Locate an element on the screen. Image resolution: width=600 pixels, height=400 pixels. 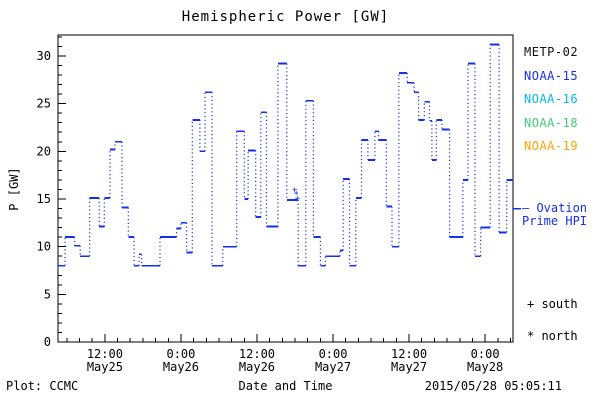
x-tick-date-label: May28 is located at coordinates (485, 367).